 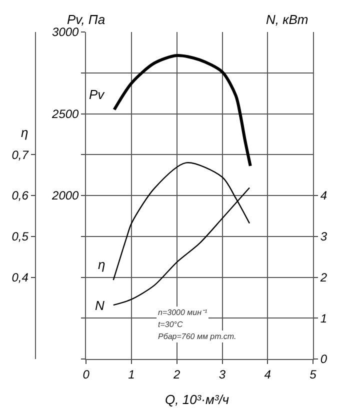 I want to click on x-tick-label: 3, so click(x=222, y=374).